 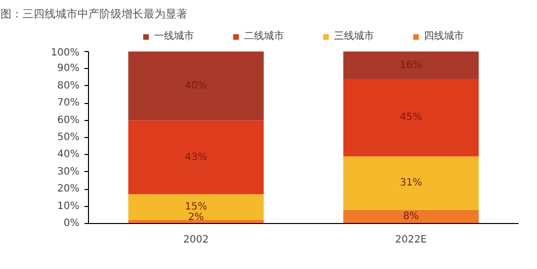 I want to click on y-tick-label: 40%, so click(x=68, y=154).